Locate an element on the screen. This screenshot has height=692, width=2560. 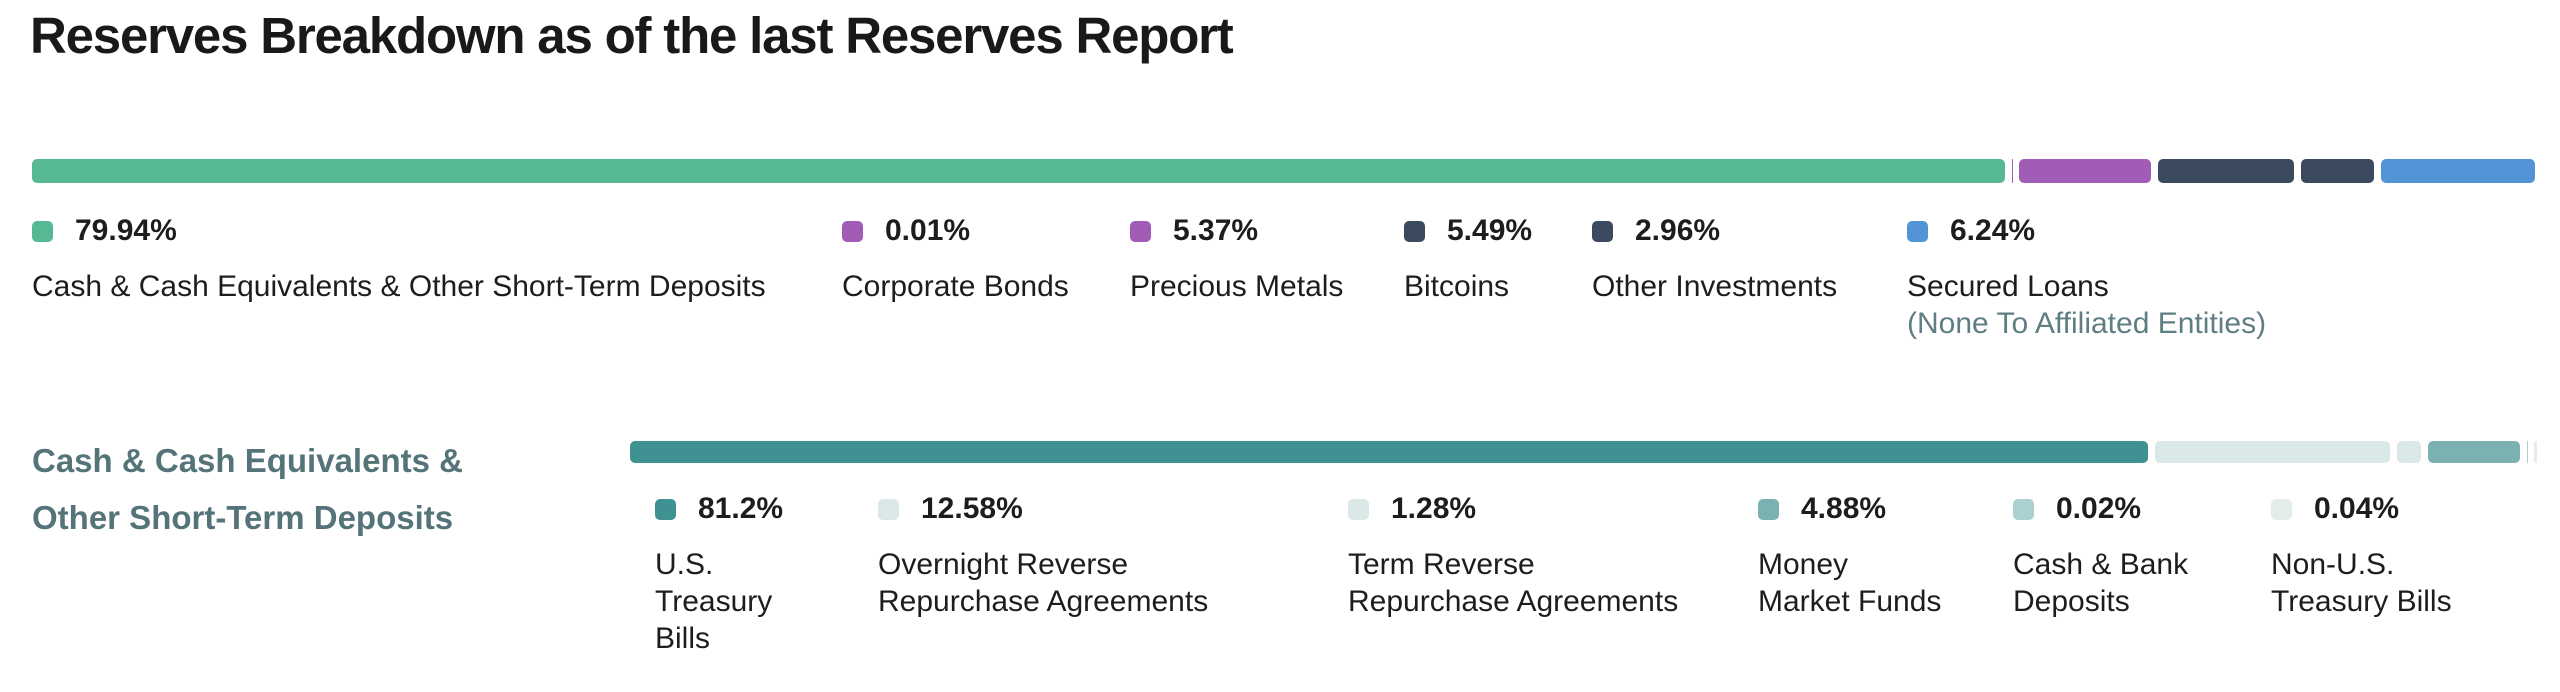
legend-percent: 0.04% is located at coordinates (2357, 508).